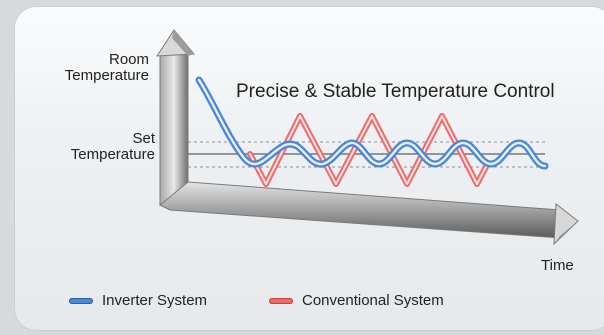  What do you see at coordinates (281, 300) in the screenshot?
I see `conventional-swatch` at bounding box center [281, 300].